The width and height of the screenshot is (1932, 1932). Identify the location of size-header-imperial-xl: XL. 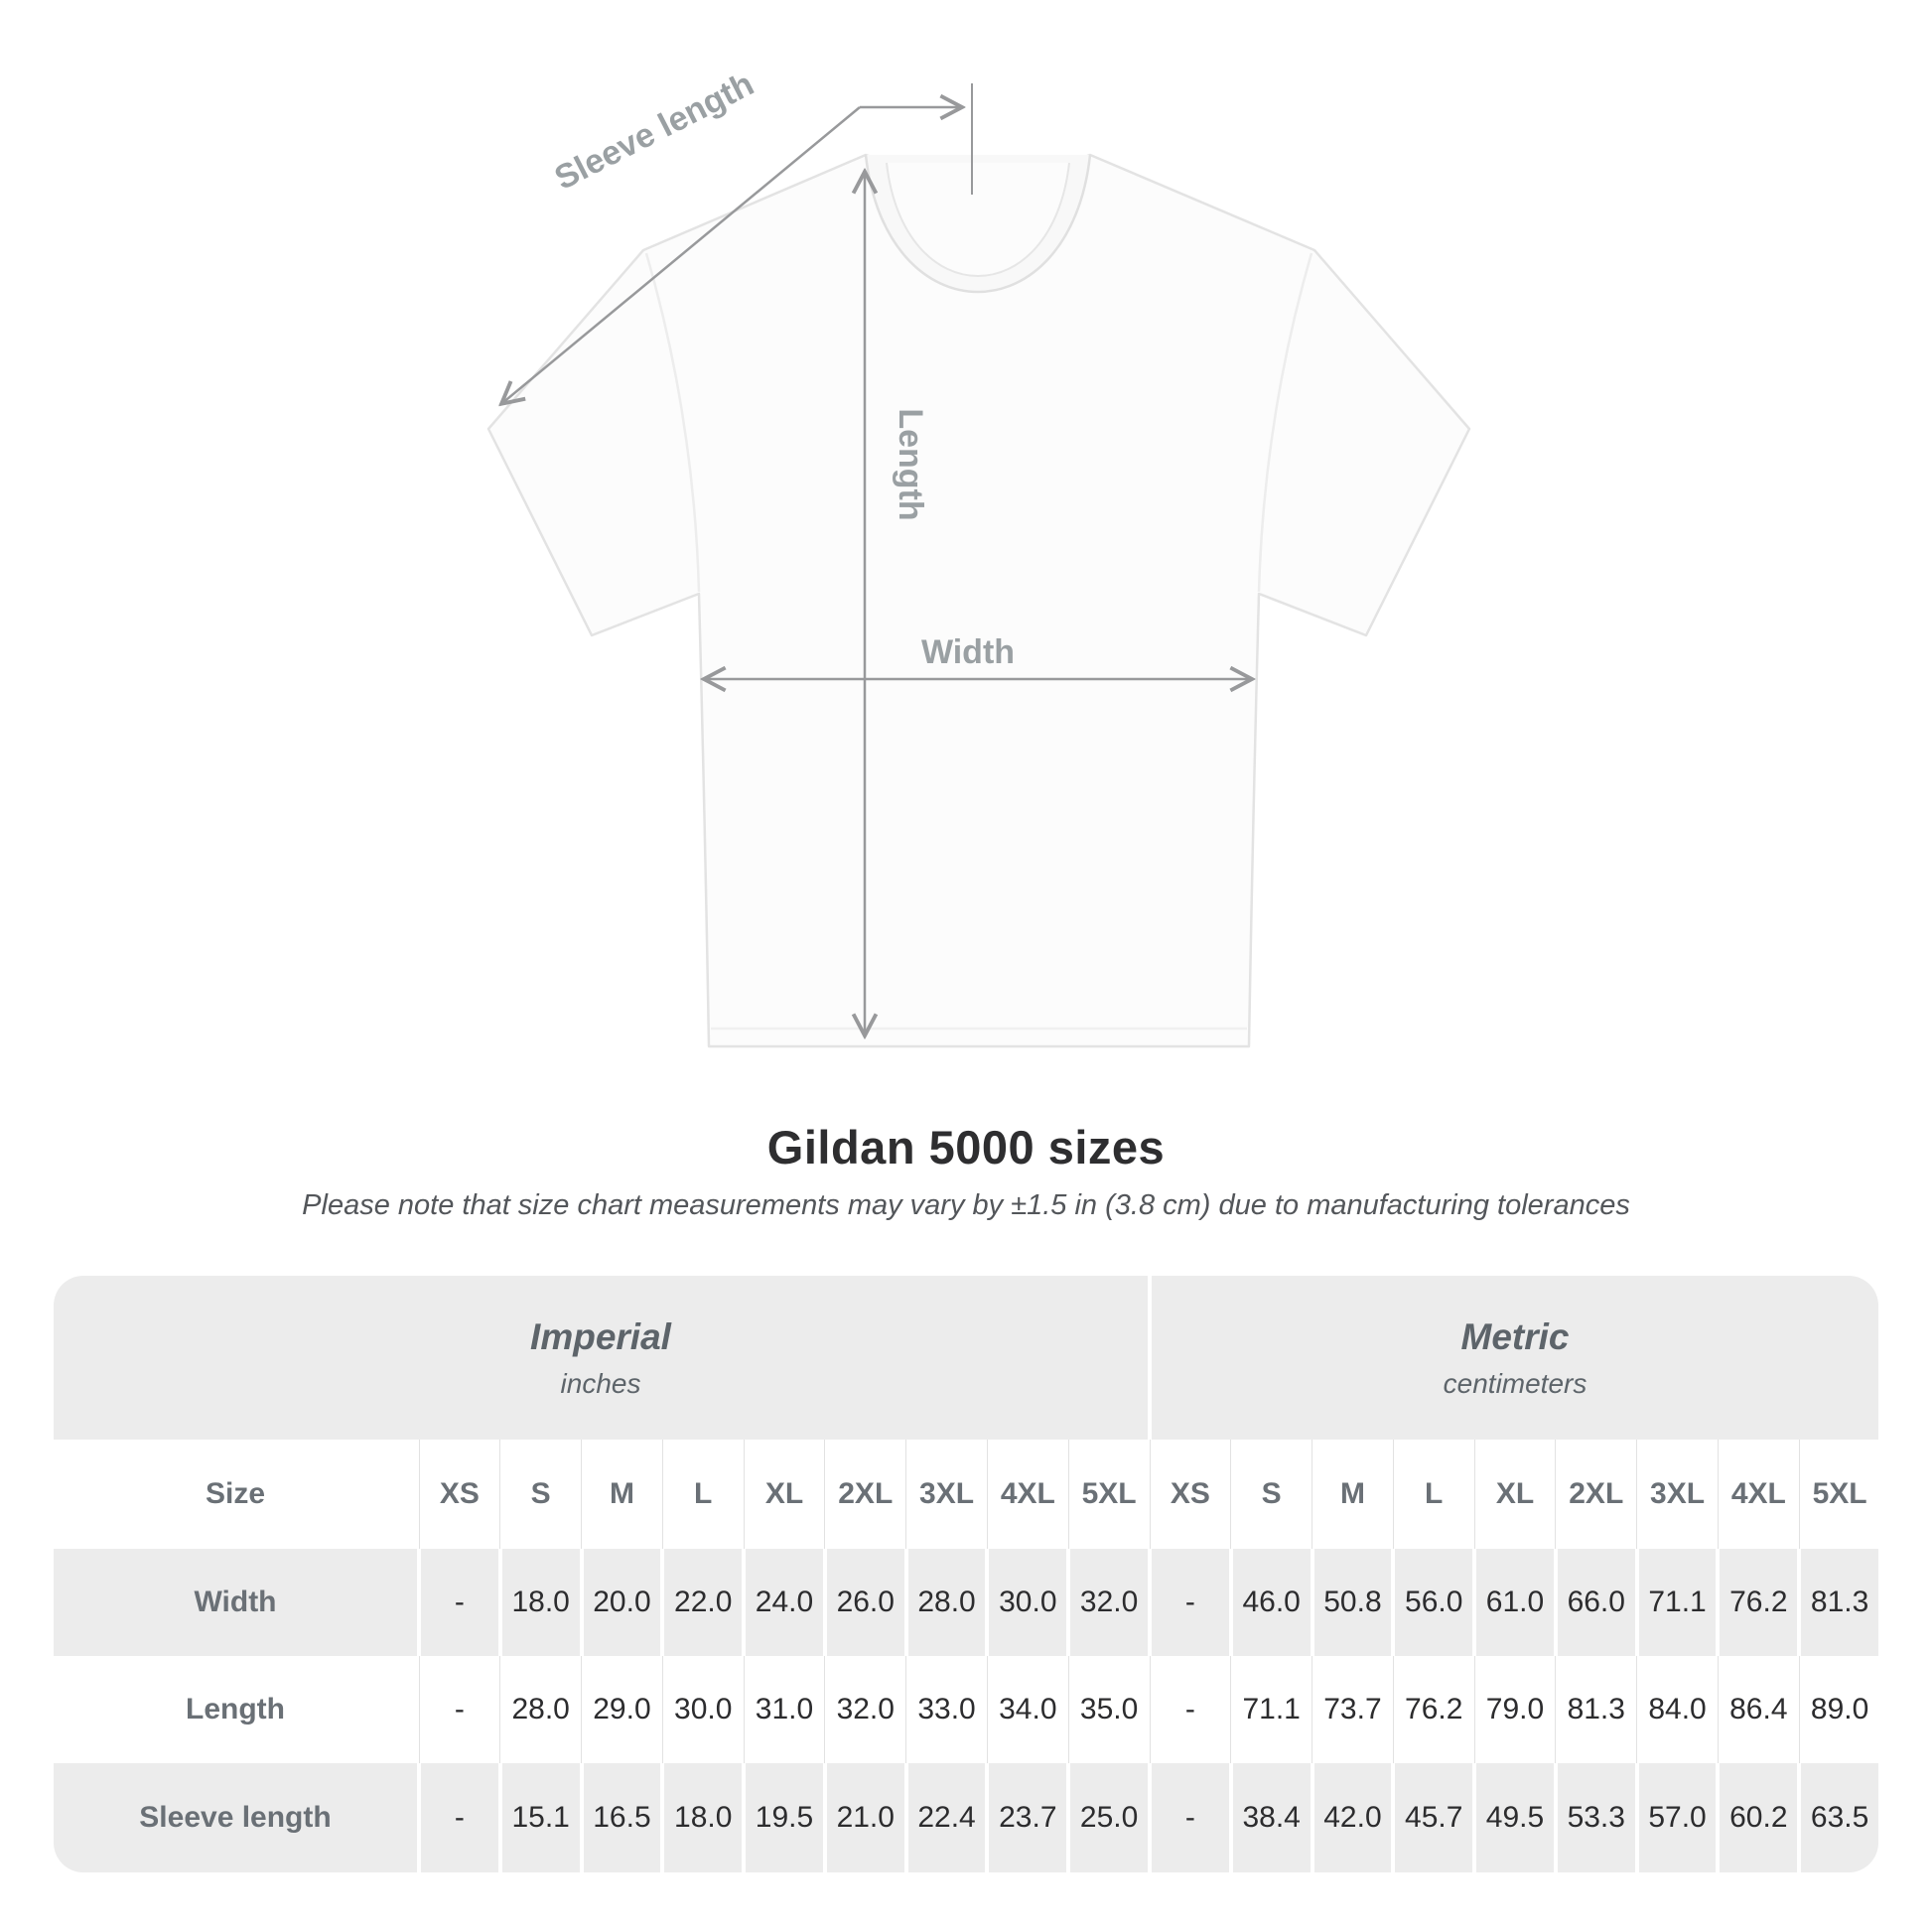
(783, 1494).